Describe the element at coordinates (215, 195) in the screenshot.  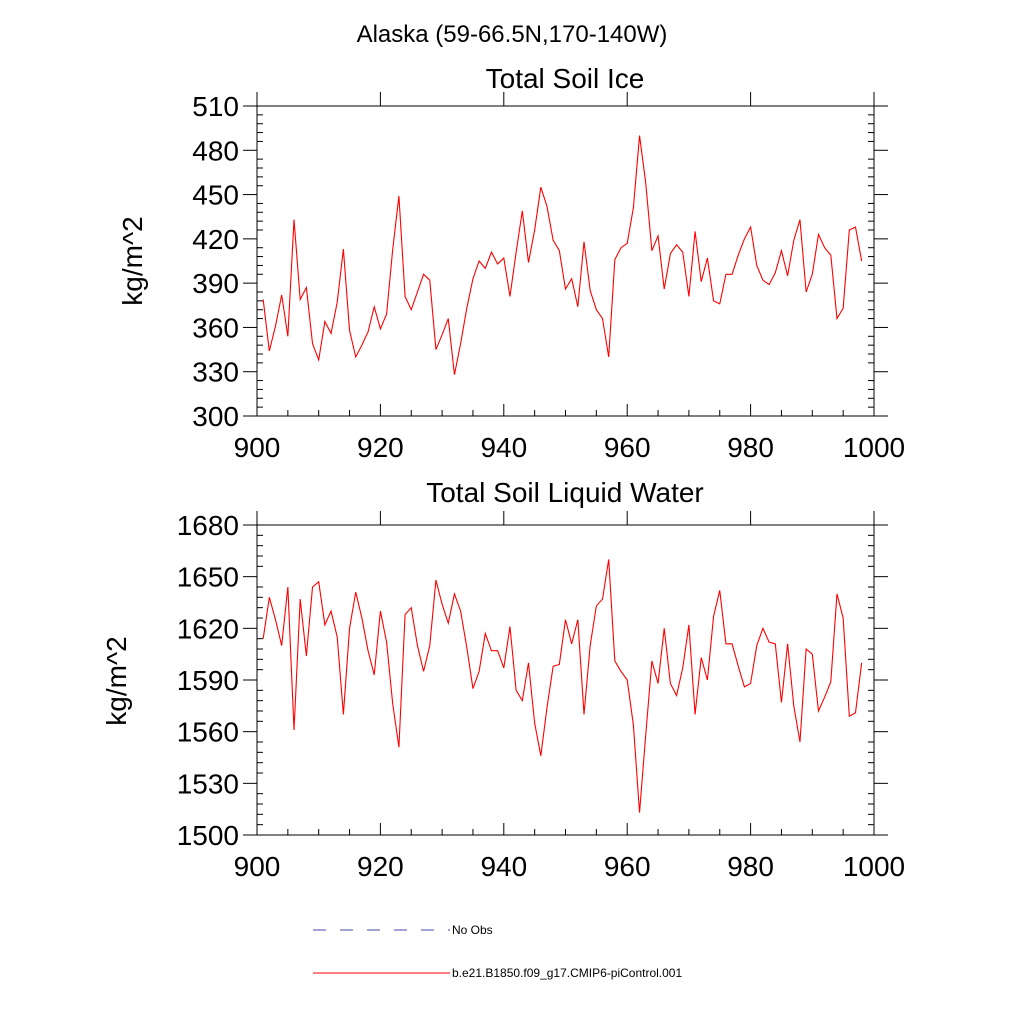
I see `soil-ice-ytick-label: 450` at that location.